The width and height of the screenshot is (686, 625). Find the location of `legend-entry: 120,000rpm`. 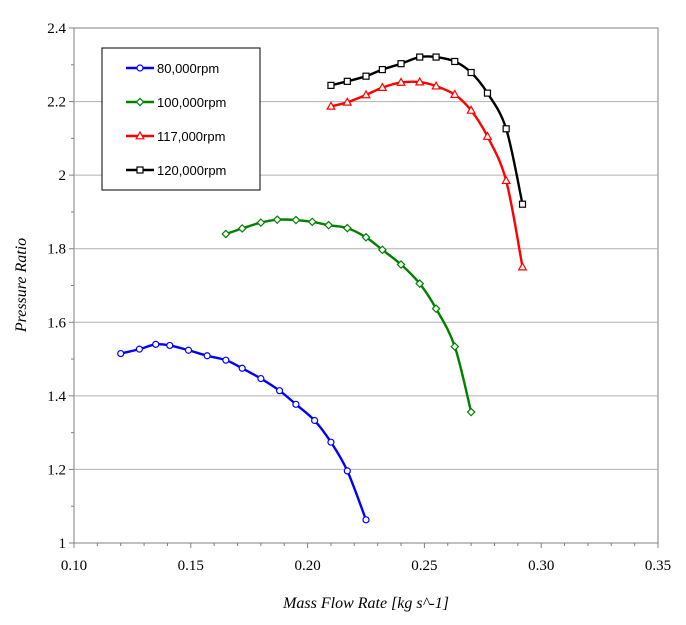

legend-entry: 120,000rpm is located at coordinates (176, 170).